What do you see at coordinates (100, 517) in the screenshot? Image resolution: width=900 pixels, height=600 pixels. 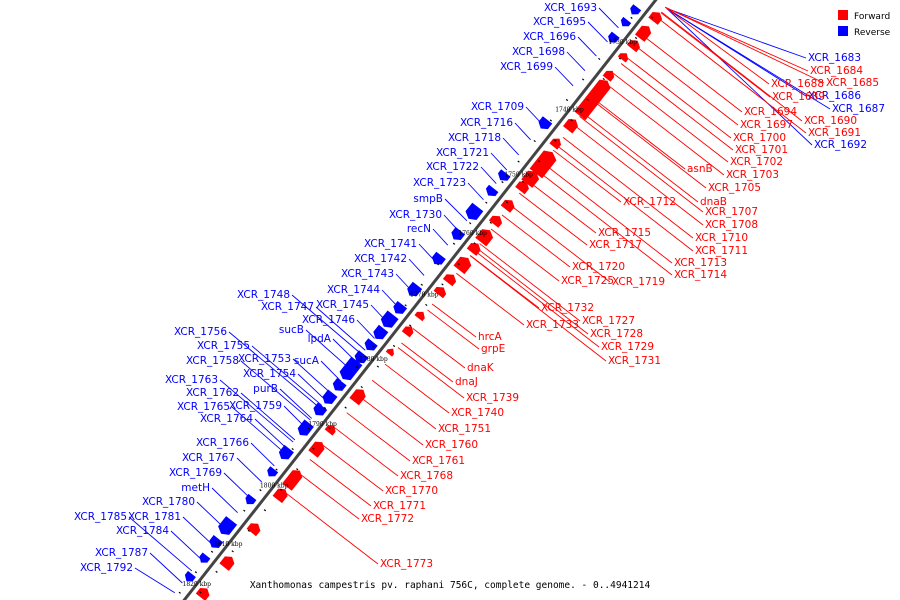 I see `gene-label-xcr-1785: XCR_1785` at bounding box center [100, 517].